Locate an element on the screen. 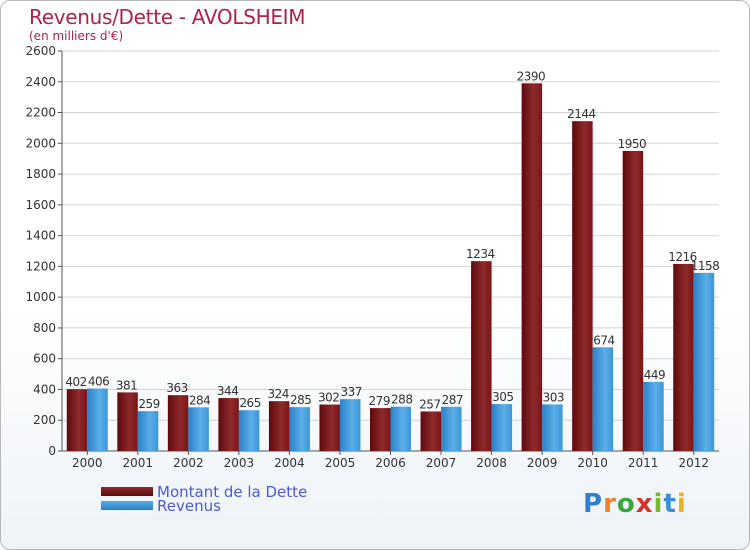  y-tick-label: 800 is located at coordinates (44, 328).